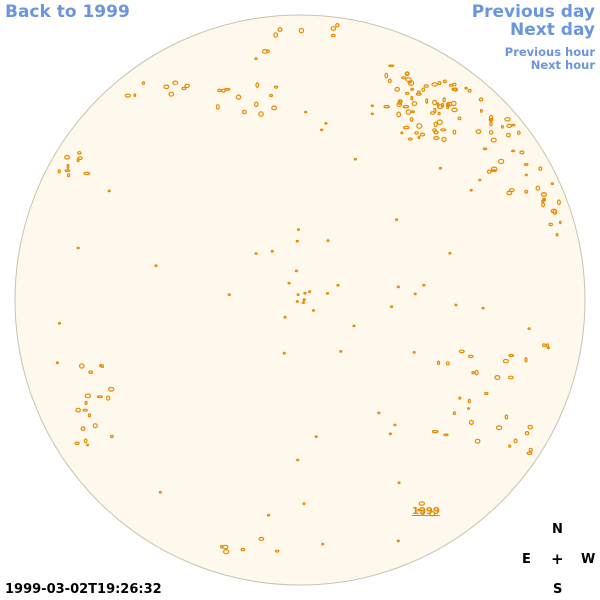 Image resolution: width=600 pixels, height=600 pixels. I want to click on compass-west: W, so click(588, 559).